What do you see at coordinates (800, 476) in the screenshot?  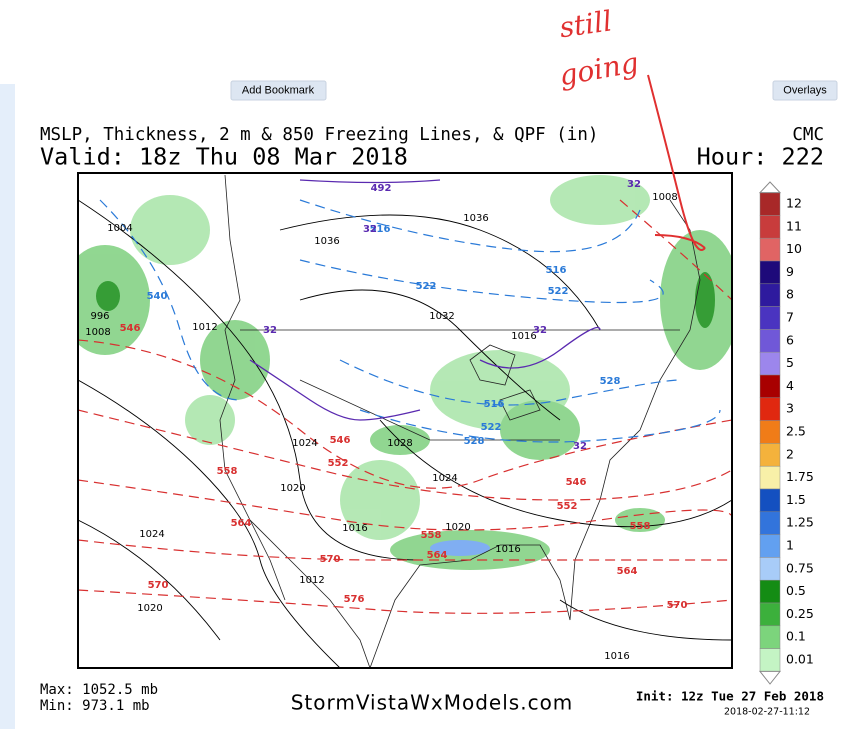 I see `colorbar-label: 1.75` at bounding box center [800, 476].